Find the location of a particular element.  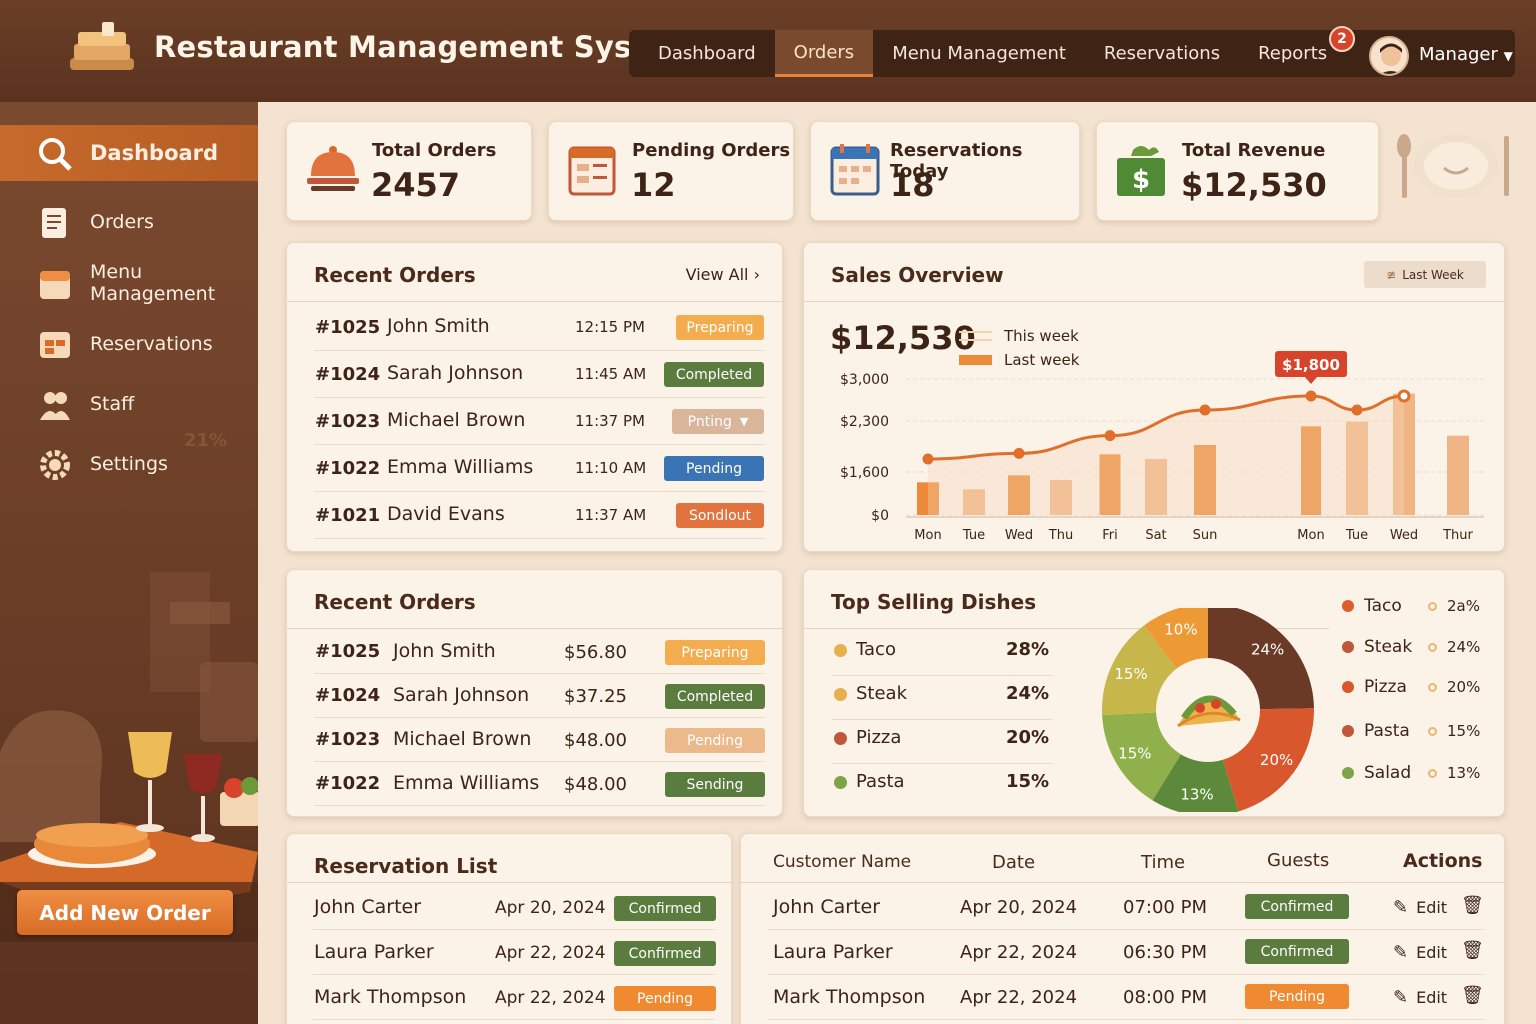

sidebar-item-menu-management: Menu Management is located at coordinates (129, 283).